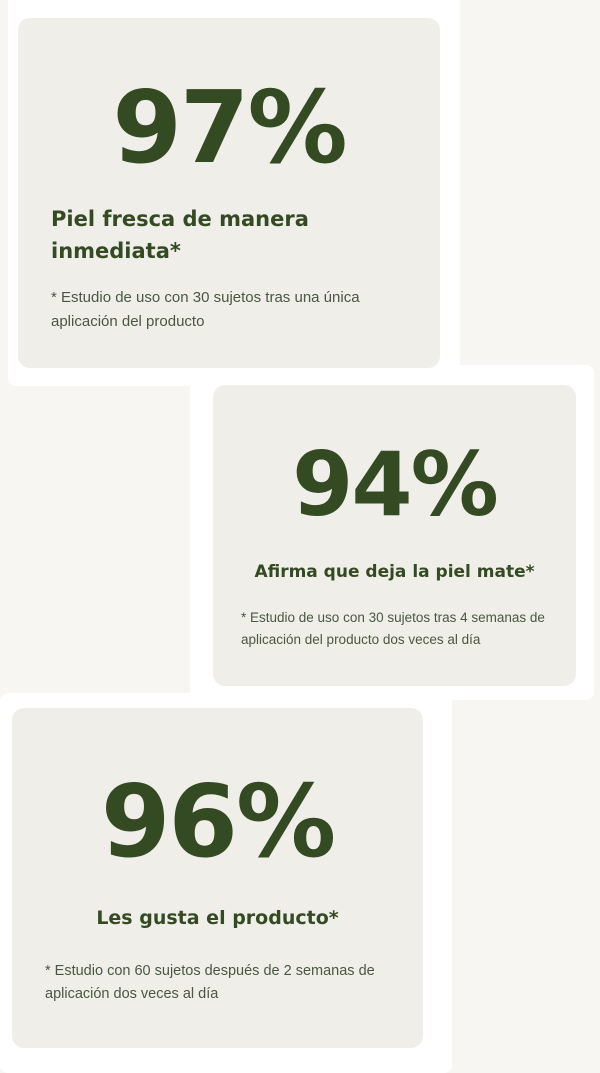  I want to click on stat-headline: Les gusta el producto*, so click(217, 918).